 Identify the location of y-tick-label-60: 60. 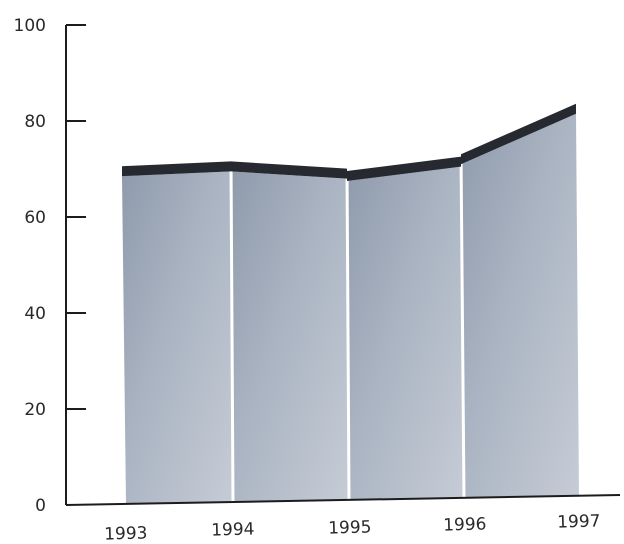
(35, 218).